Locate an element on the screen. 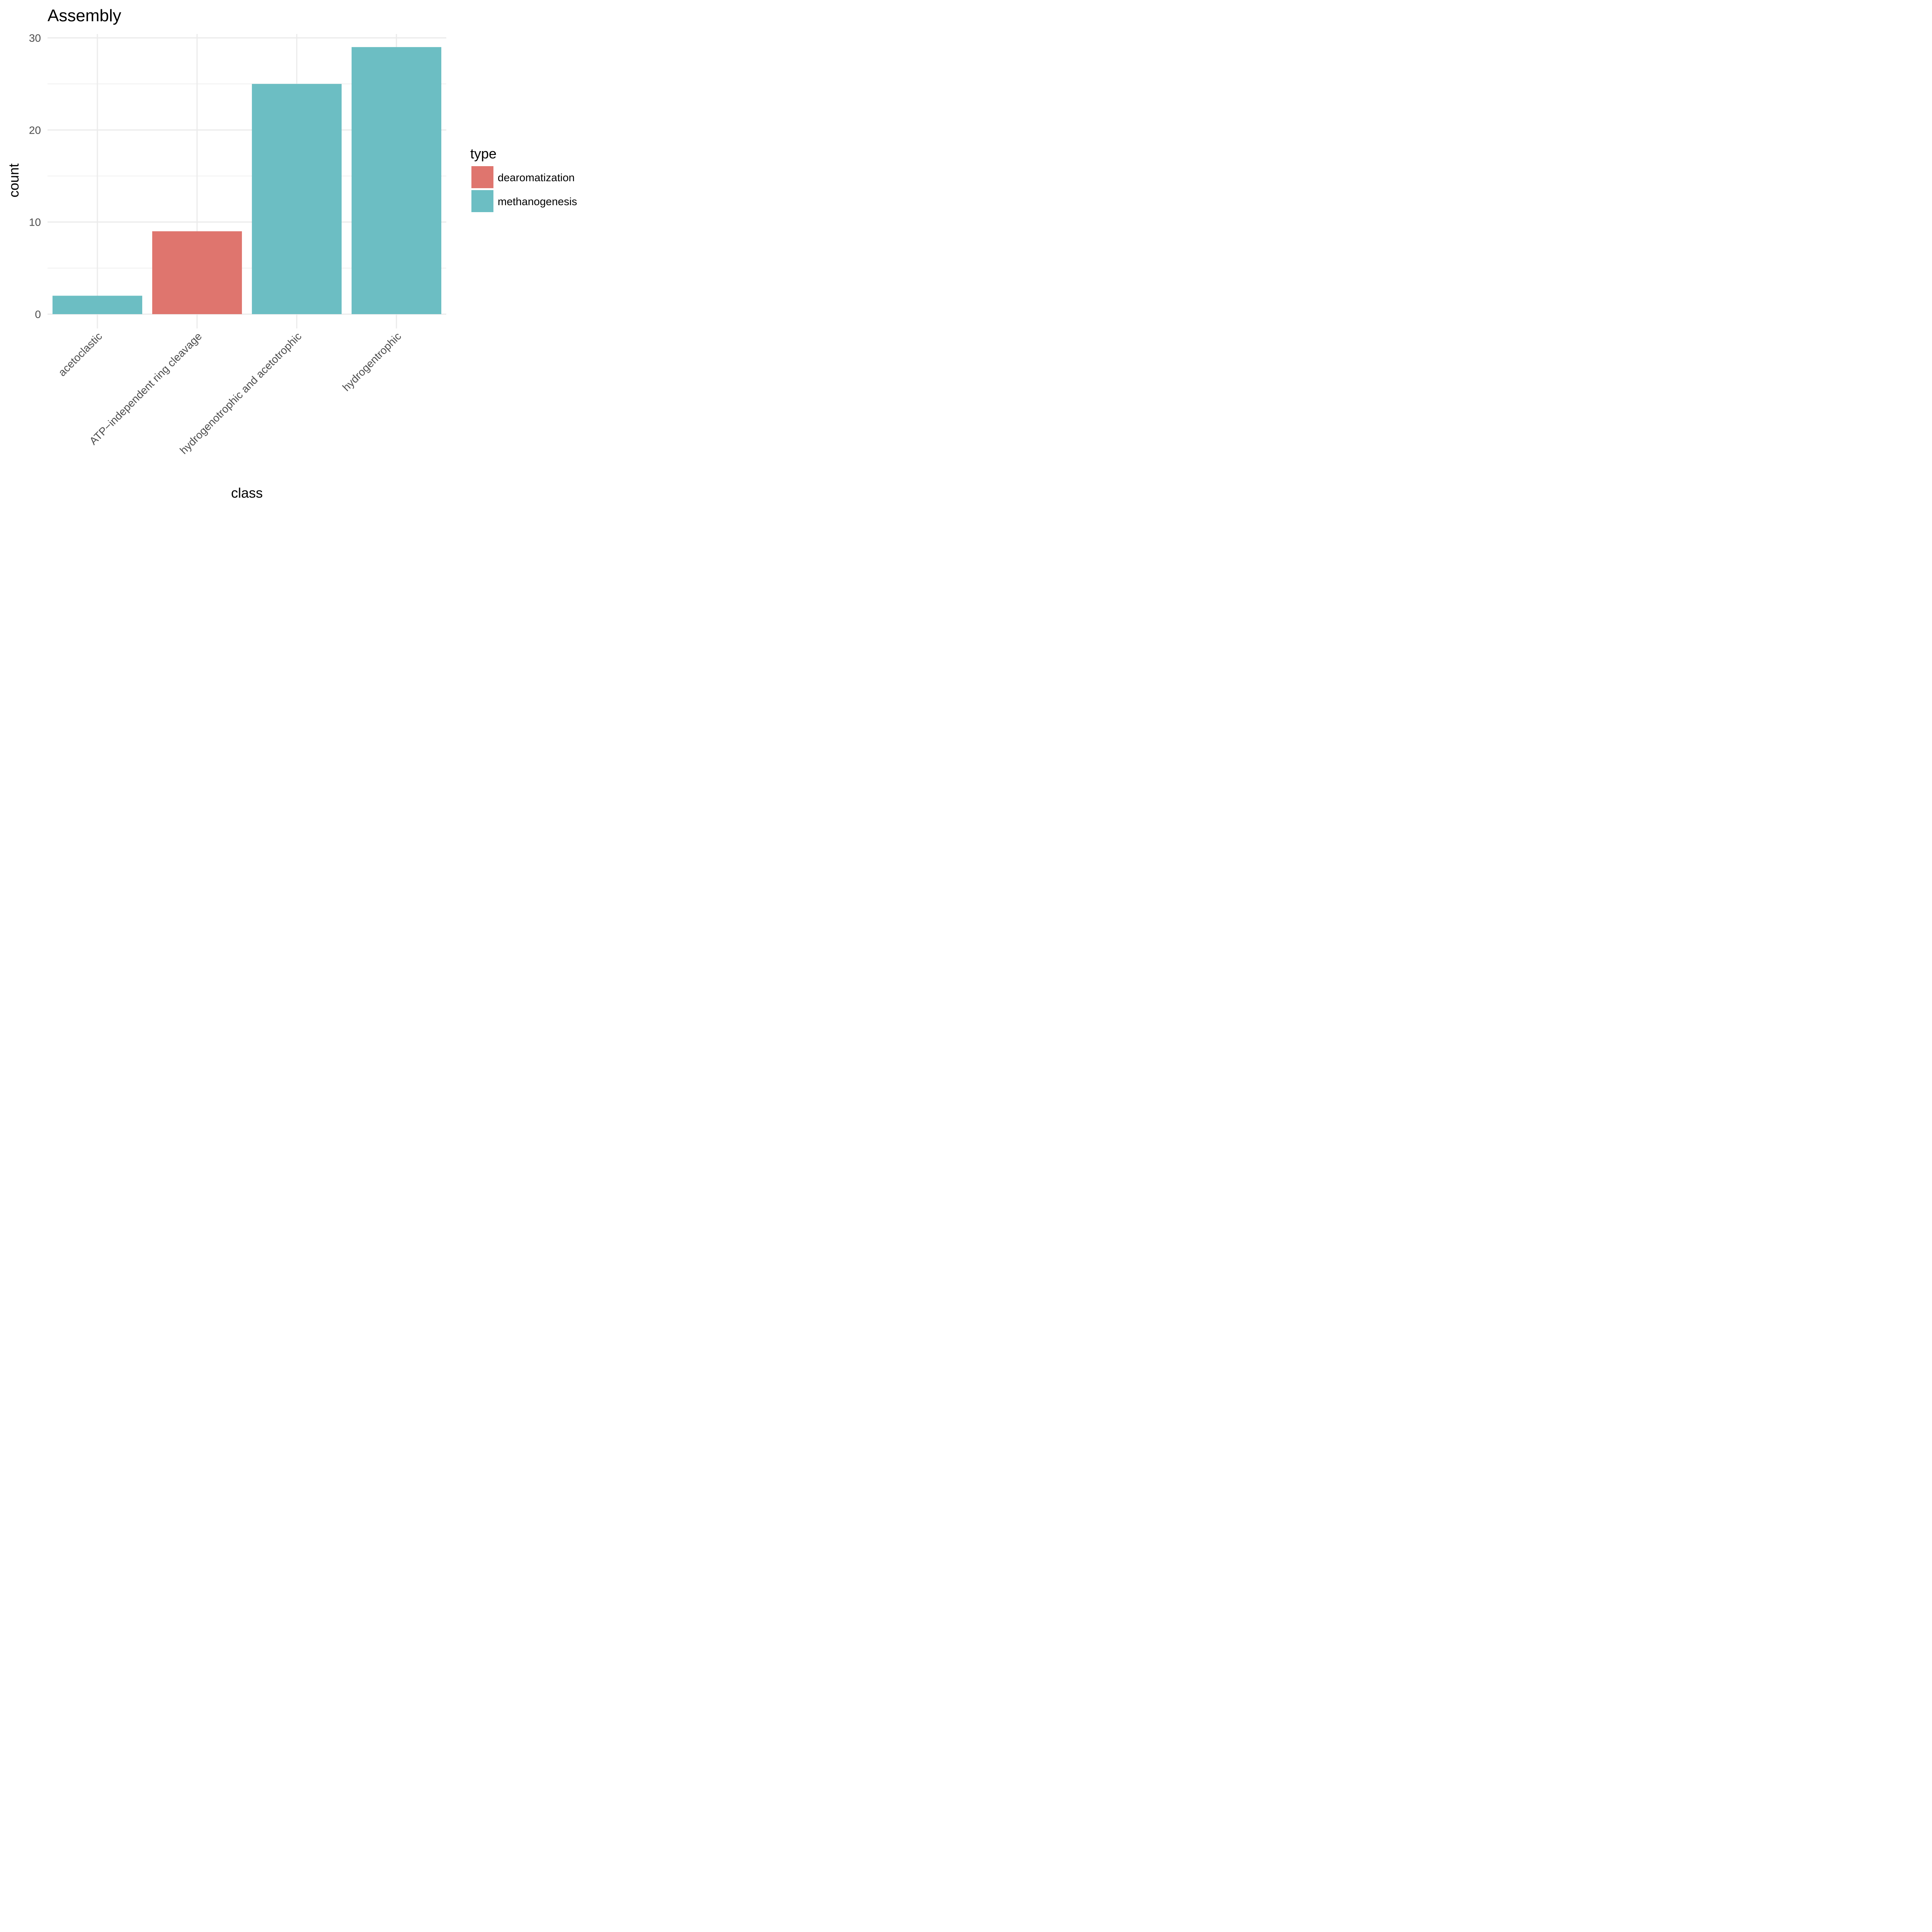 The width and height of the screenshot is (1932, 1932). y-tick-label: 0 is located at coordinates (38, 314).